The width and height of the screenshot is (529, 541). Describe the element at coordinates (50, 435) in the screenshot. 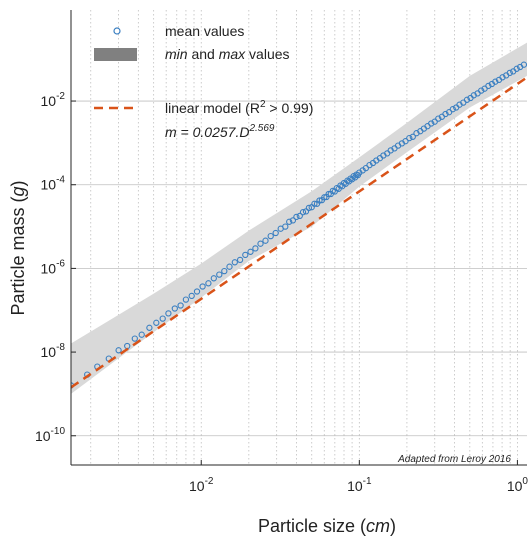

I see `y-tick-label: 10⁻¹⁰` at that location.